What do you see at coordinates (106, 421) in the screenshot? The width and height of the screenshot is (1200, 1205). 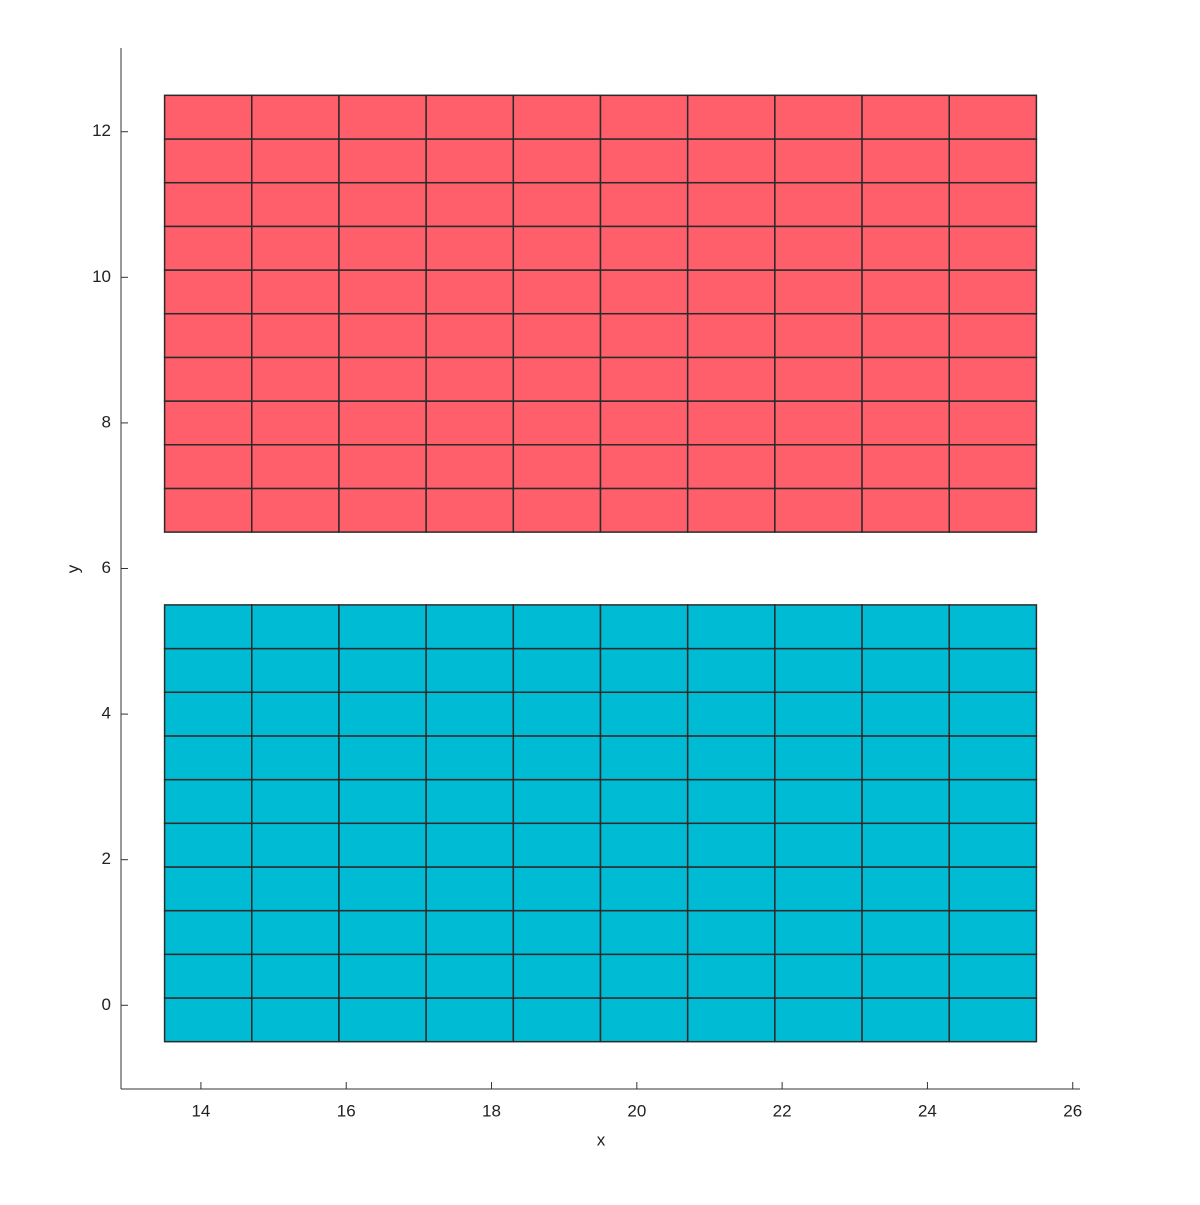 I see `y-tick-label: 8` at bounding box center [106, 421].